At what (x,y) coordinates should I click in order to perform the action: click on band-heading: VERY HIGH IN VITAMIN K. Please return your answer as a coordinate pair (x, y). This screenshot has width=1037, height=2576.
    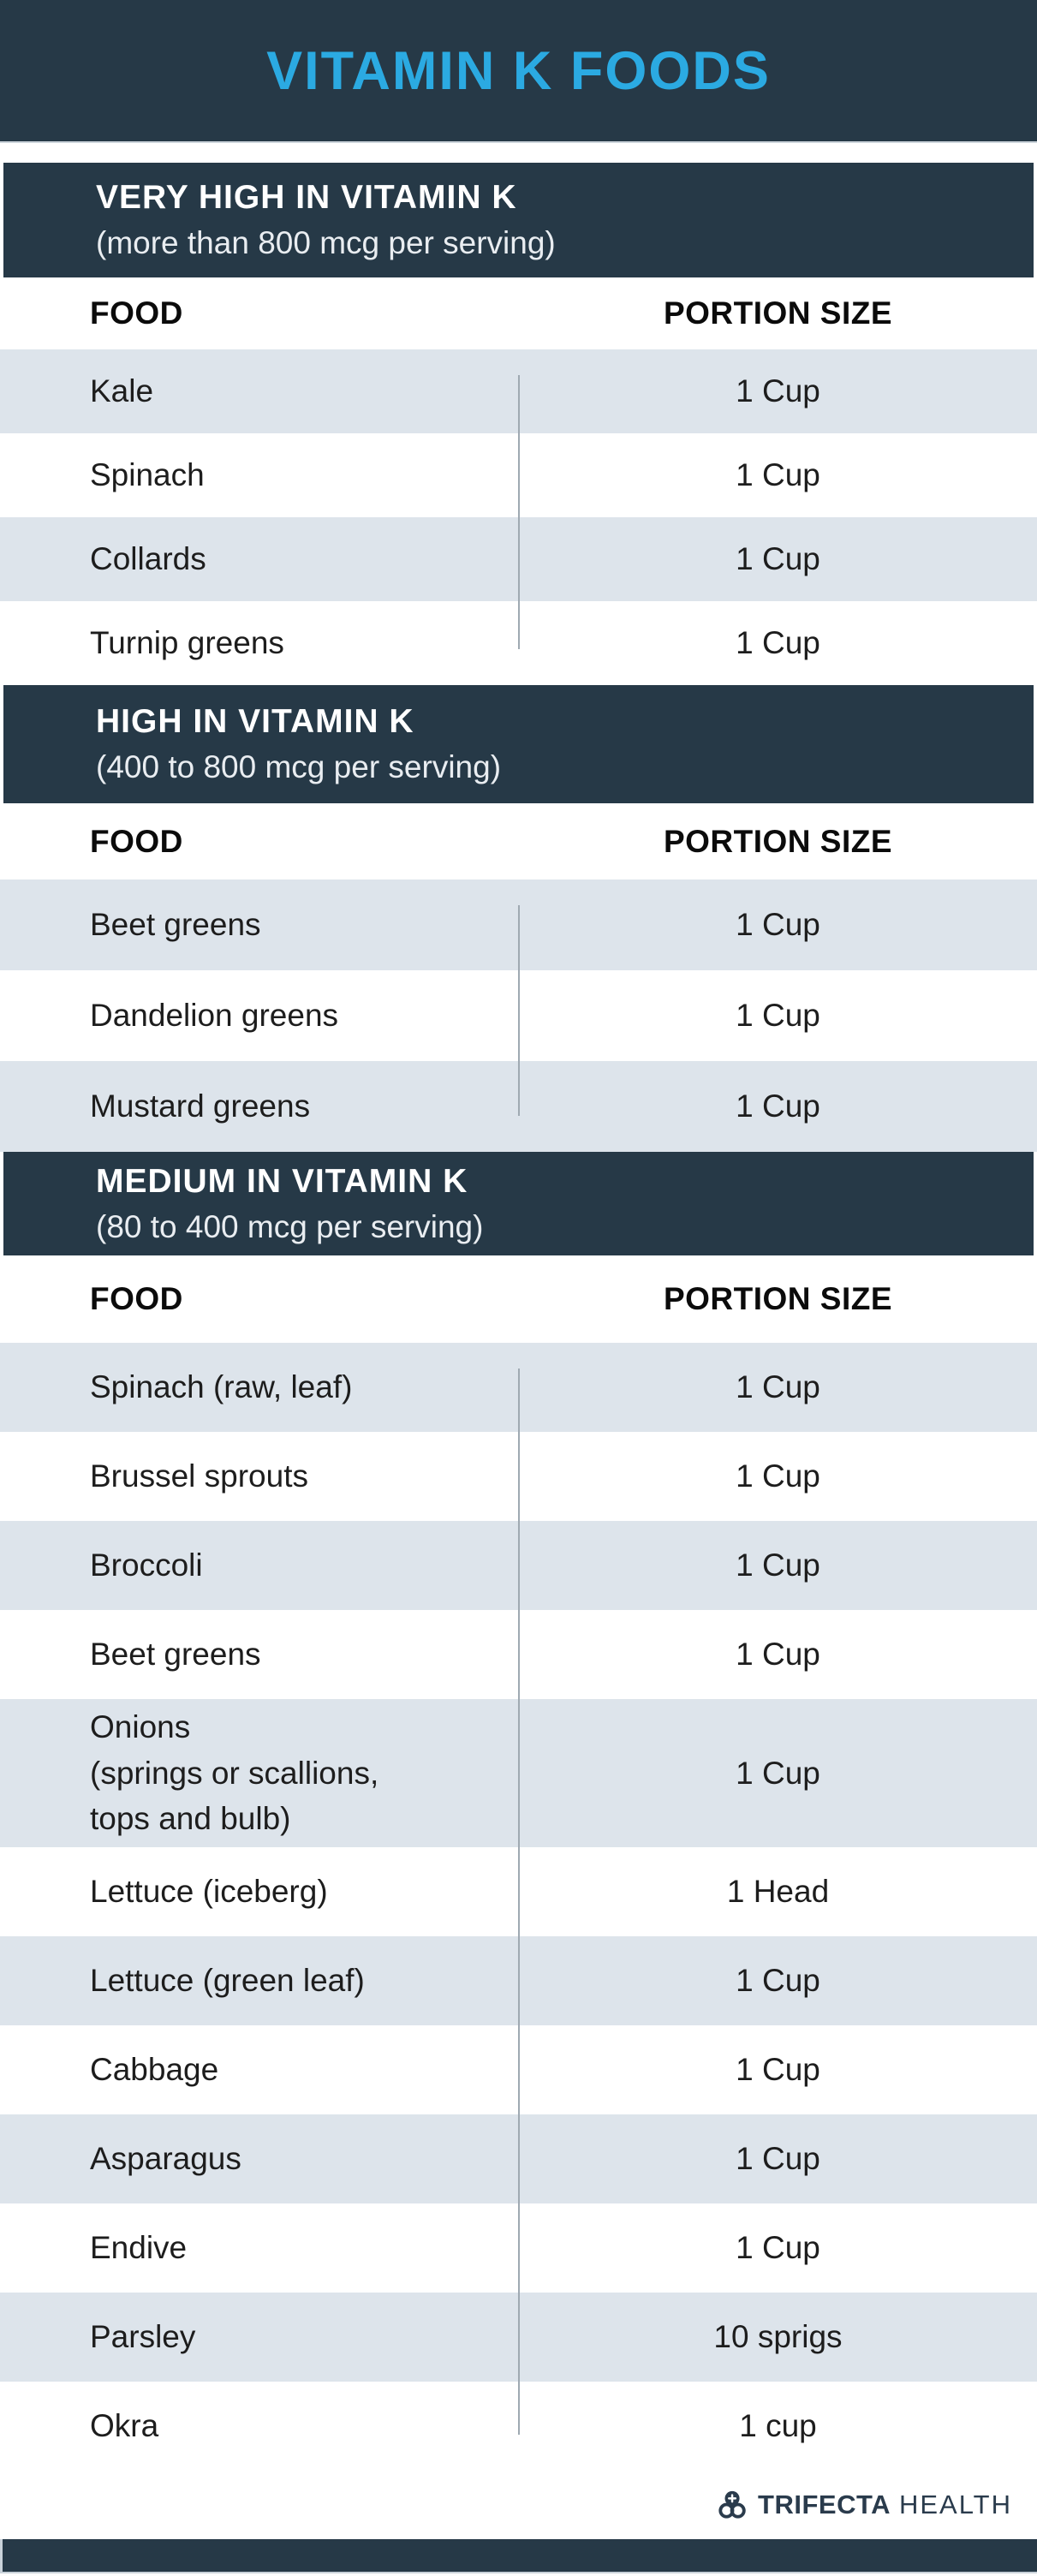
    Looking at the image, I should click on (306, 197).